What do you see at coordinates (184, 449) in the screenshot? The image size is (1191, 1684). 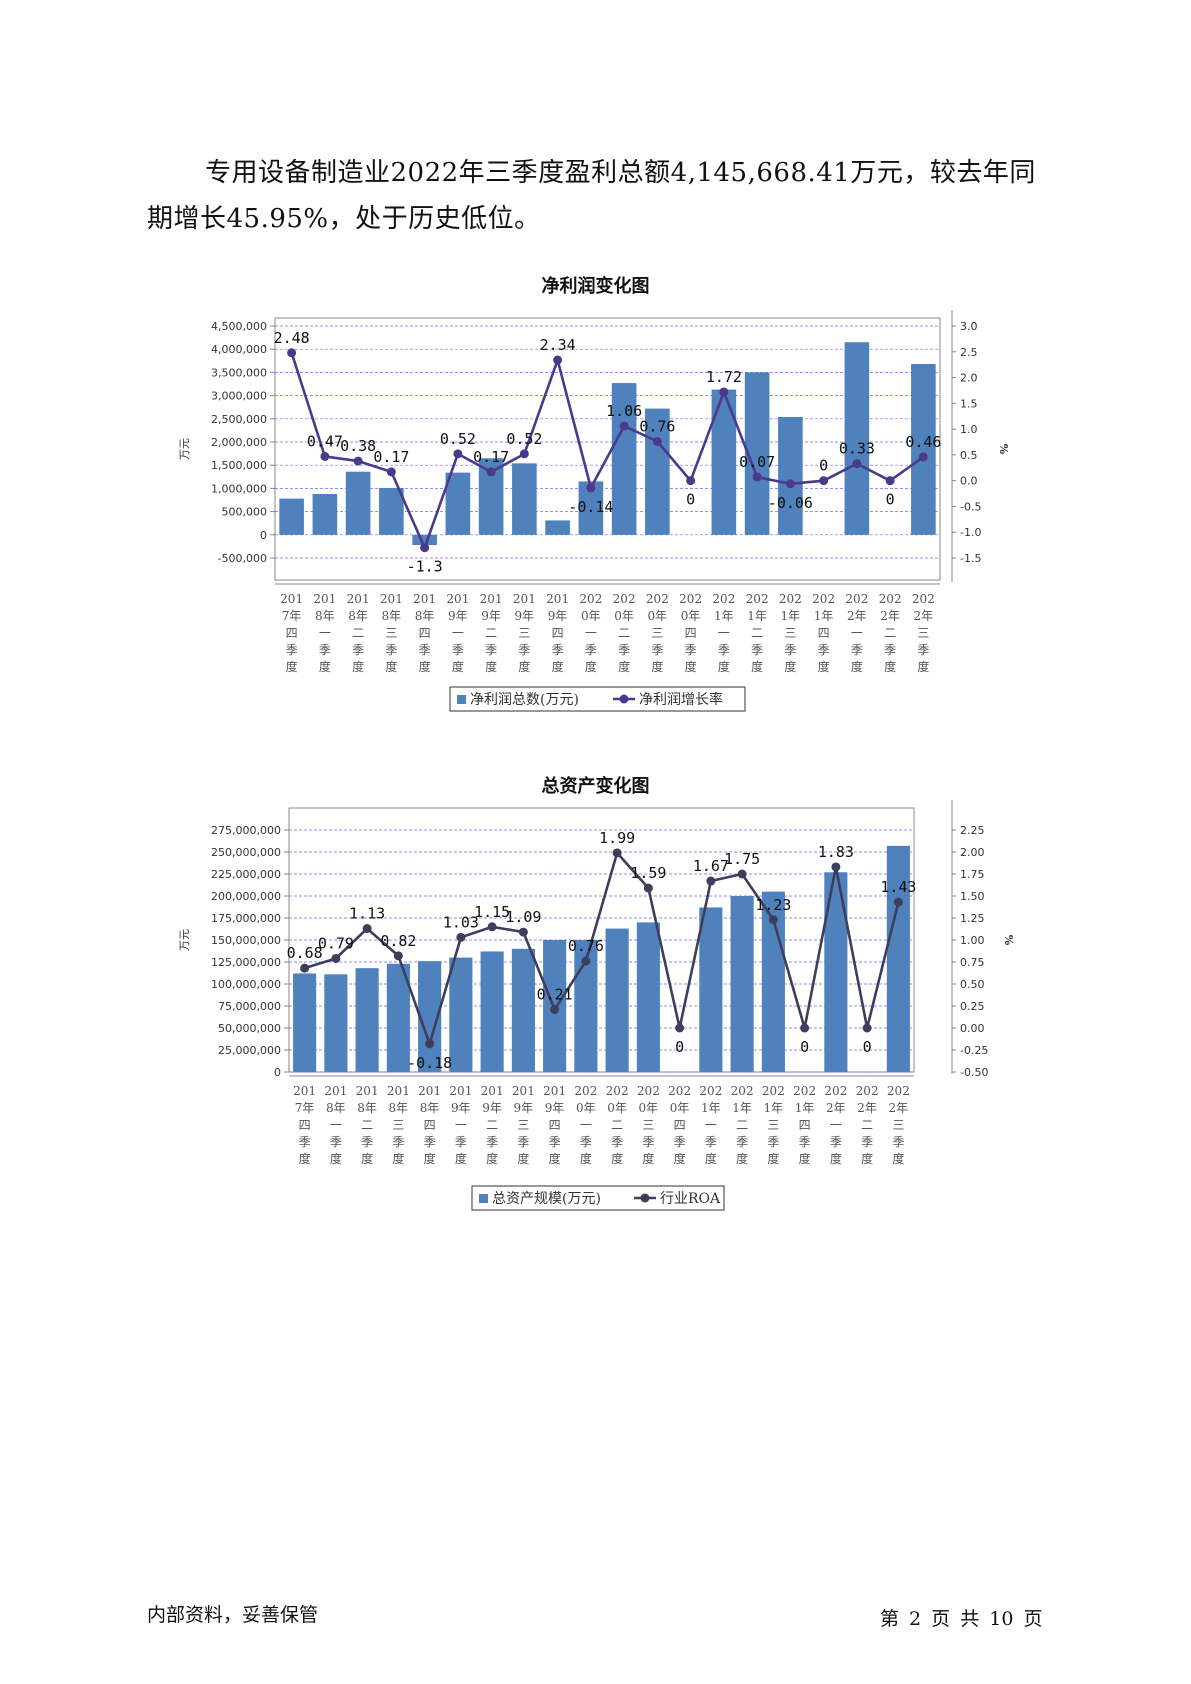 I see `y-axis-unit: 万元` at bounding box center [184, 449].